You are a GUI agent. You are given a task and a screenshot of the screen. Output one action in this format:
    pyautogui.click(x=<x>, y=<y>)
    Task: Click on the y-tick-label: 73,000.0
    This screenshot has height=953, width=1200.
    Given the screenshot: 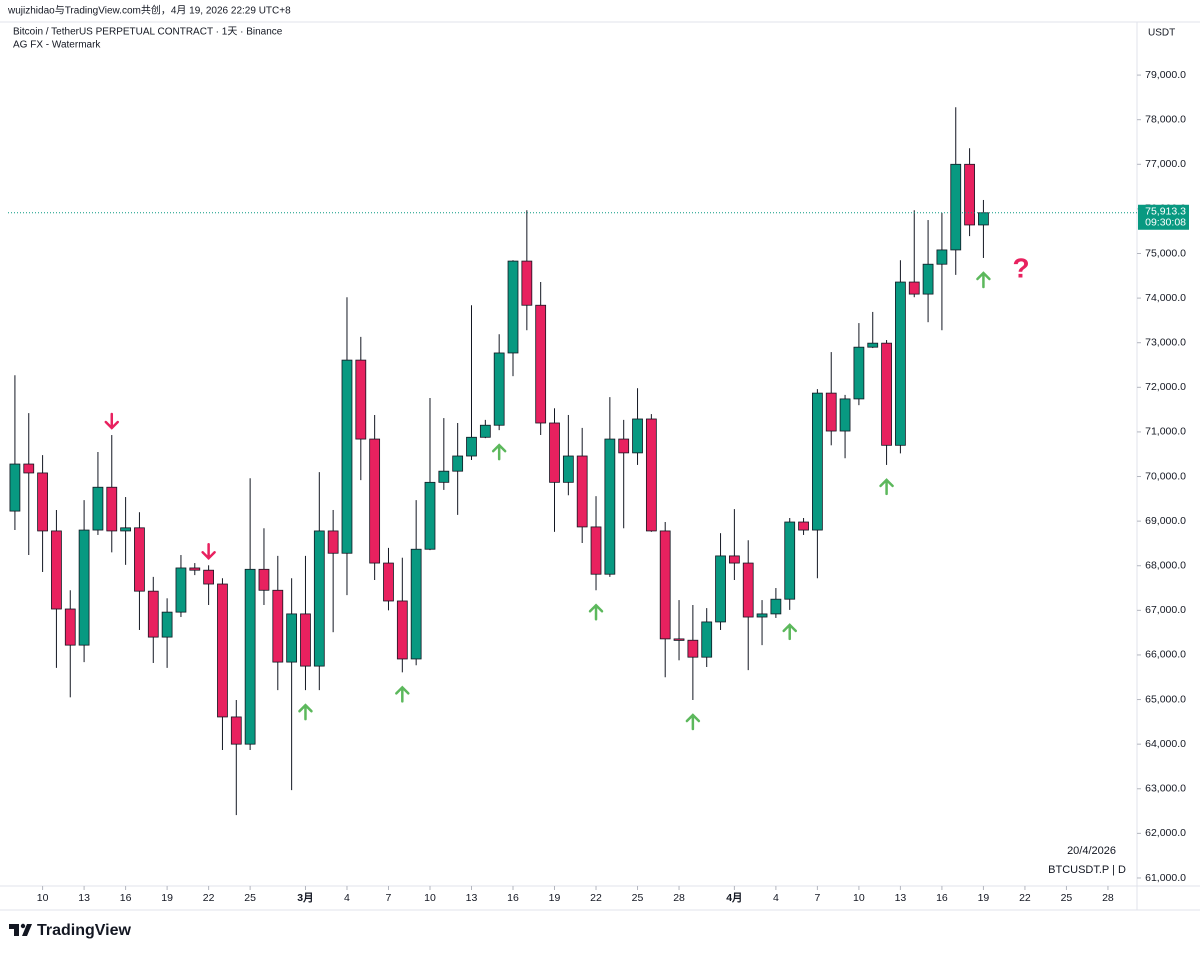 What is the action you would take?
    pyautogui.click(x=1165, y=342)
    